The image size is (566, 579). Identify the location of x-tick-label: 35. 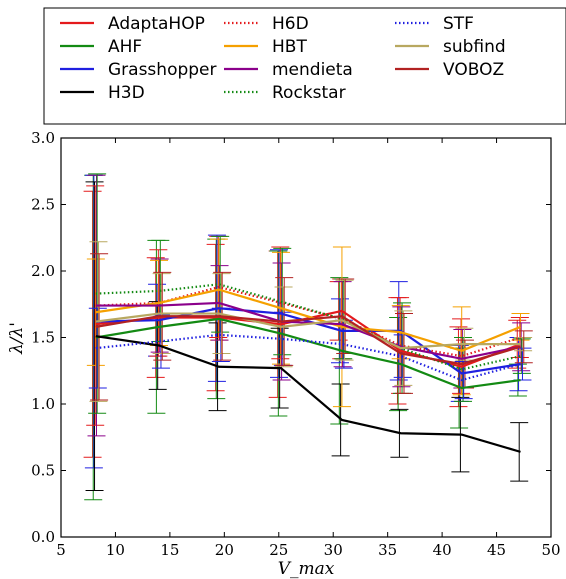
(387, 550).